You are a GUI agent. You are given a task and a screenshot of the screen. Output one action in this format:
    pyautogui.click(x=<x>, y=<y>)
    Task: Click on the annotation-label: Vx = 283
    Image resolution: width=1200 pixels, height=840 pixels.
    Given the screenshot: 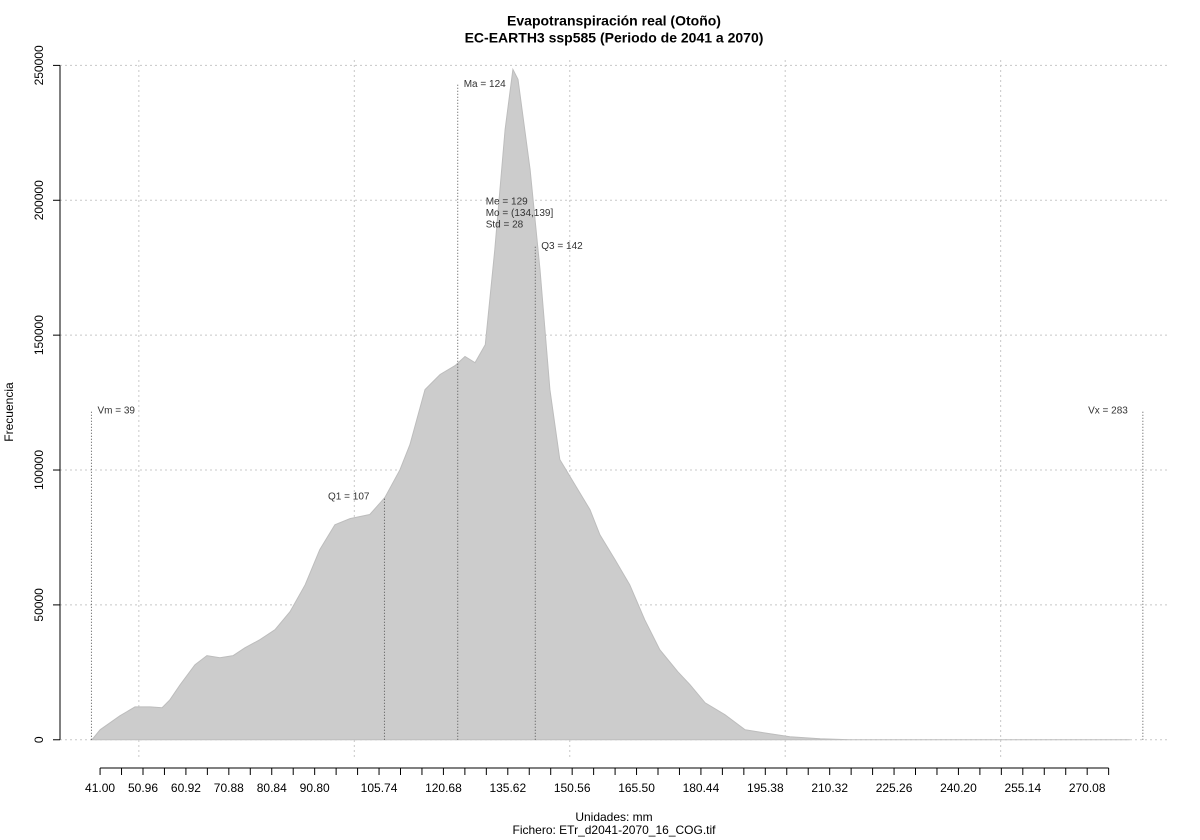 What is the action you would take?
    pyautogui.click(x=1108, y=410)
    